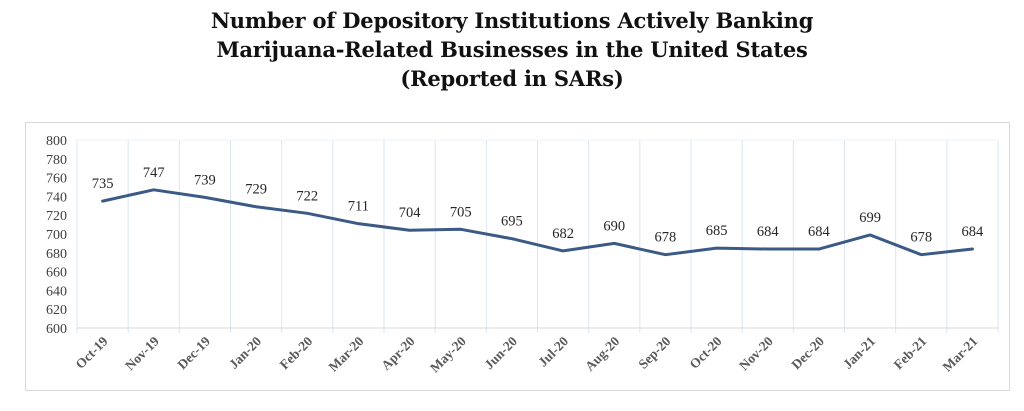  Describe the element at coordinates (56, 197) in the screenshot. I see `y-tick-label: 740` at that location.